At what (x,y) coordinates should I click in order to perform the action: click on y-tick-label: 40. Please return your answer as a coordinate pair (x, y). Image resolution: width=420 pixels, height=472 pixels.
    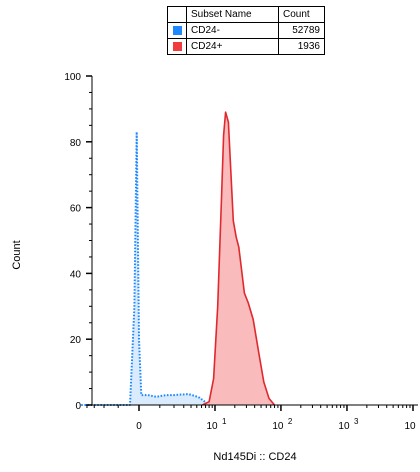
    Looking at the image, I should click on (76, 274).